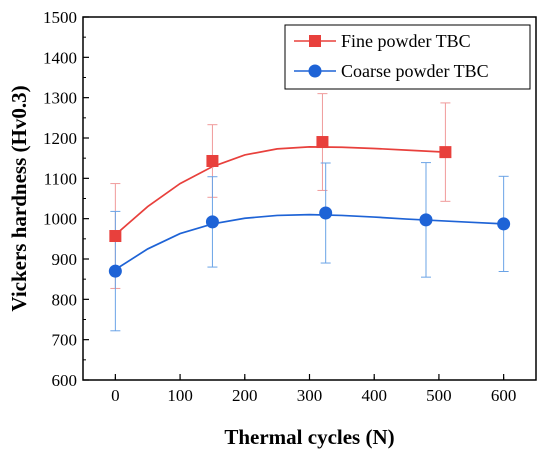 This screenshot has width=550, height=454. What do you see at coordinates (374, 395) in the screenshot?
I see `x-tick-label: 400` at bounding box center [374, 395].